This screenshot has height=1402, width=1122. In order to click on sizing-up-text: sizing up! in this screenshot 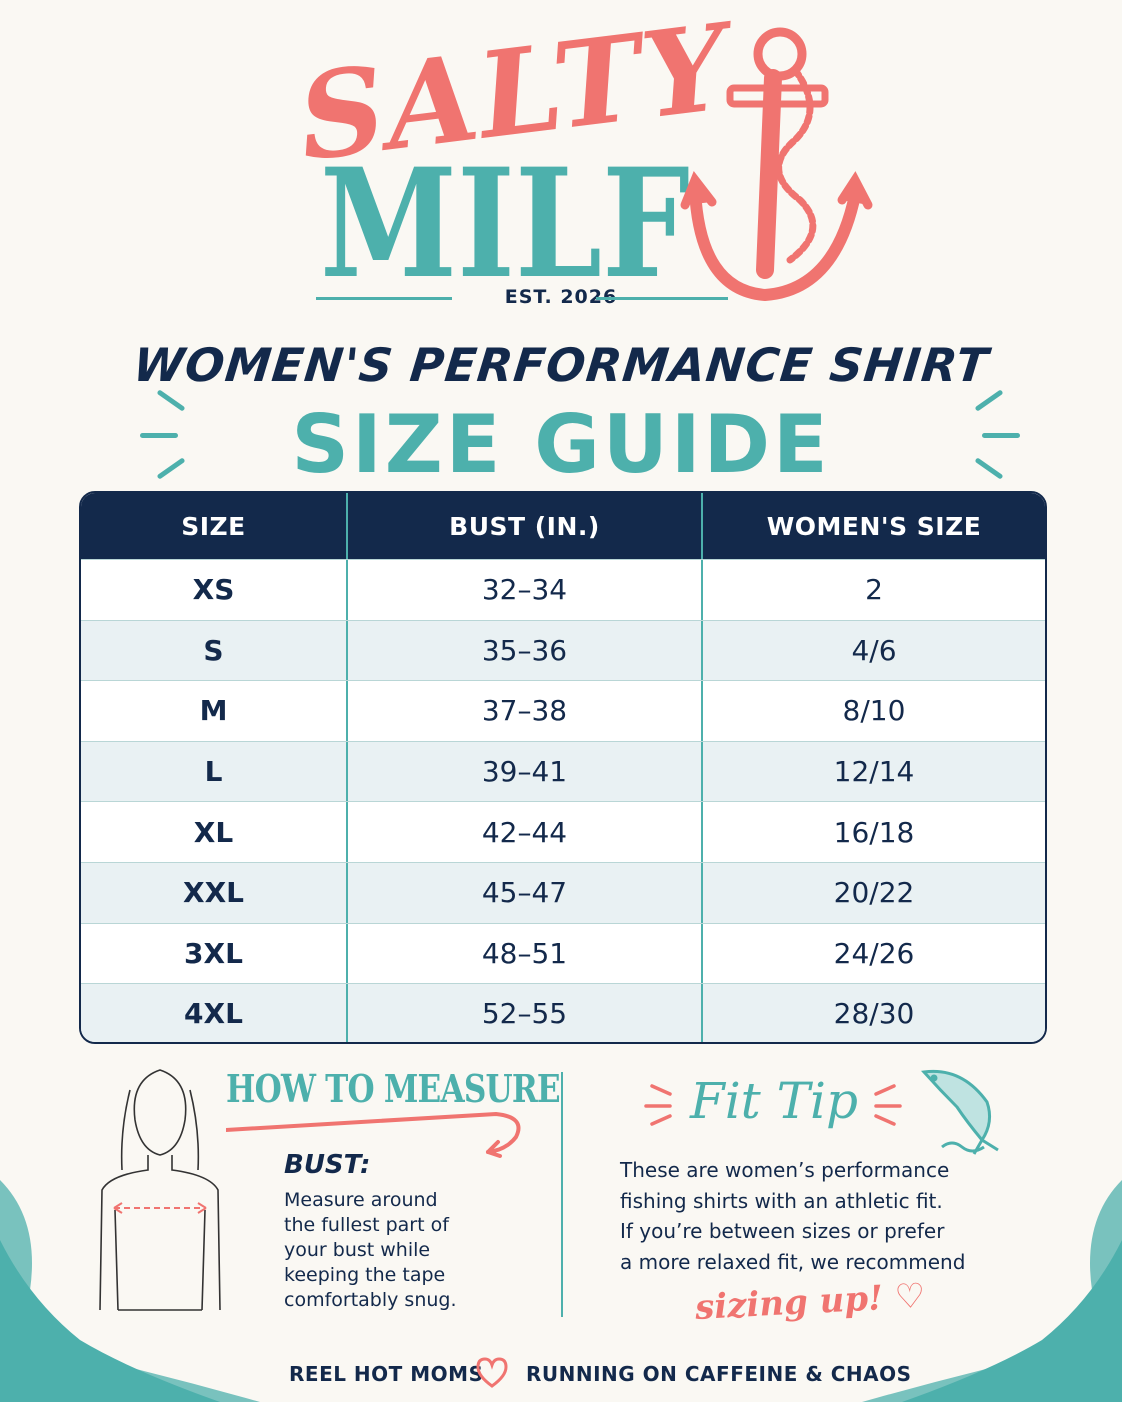, I will do `click(789, 1303)`.